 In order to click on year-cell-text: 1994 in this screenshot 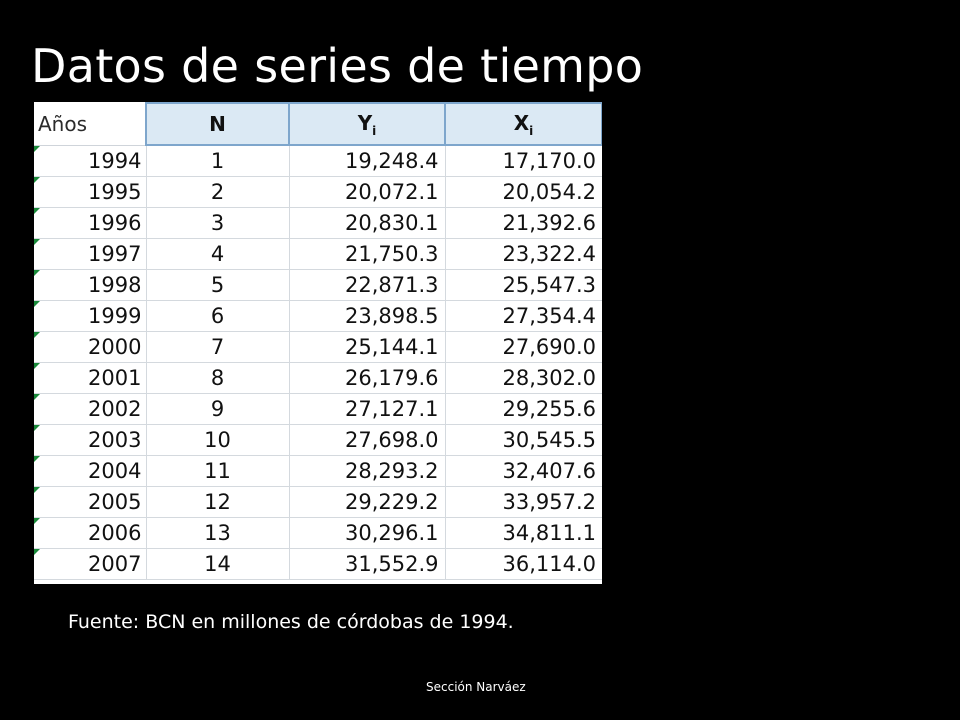, I will do `click(115, 160)`.